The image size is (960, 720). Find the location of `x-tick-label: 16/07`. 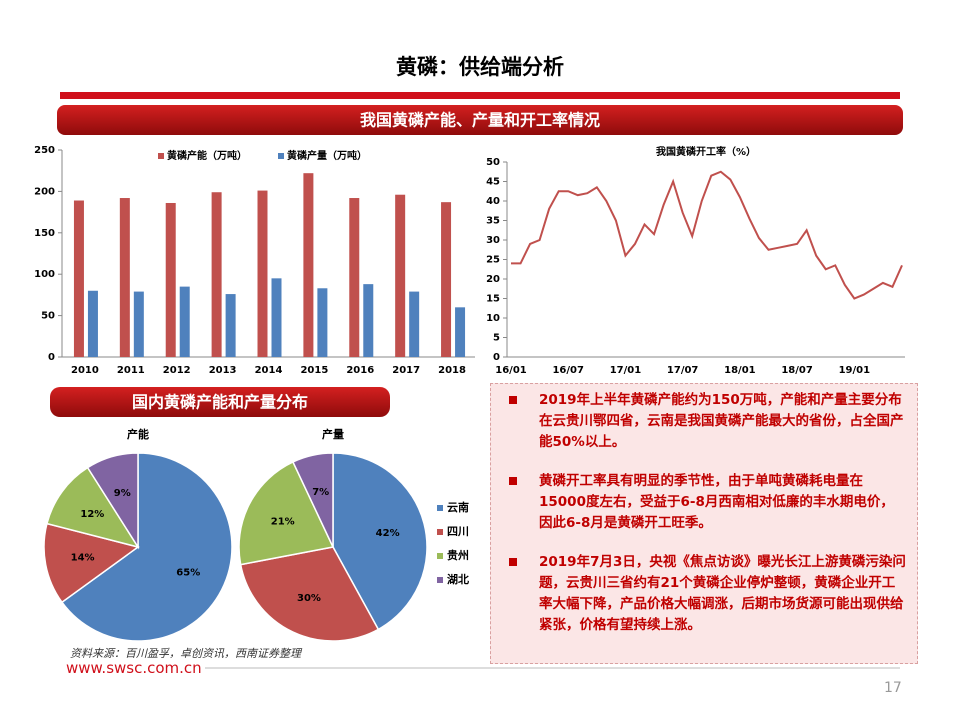

x-tick-label: 16/07 is located at coordinates (568, 370).